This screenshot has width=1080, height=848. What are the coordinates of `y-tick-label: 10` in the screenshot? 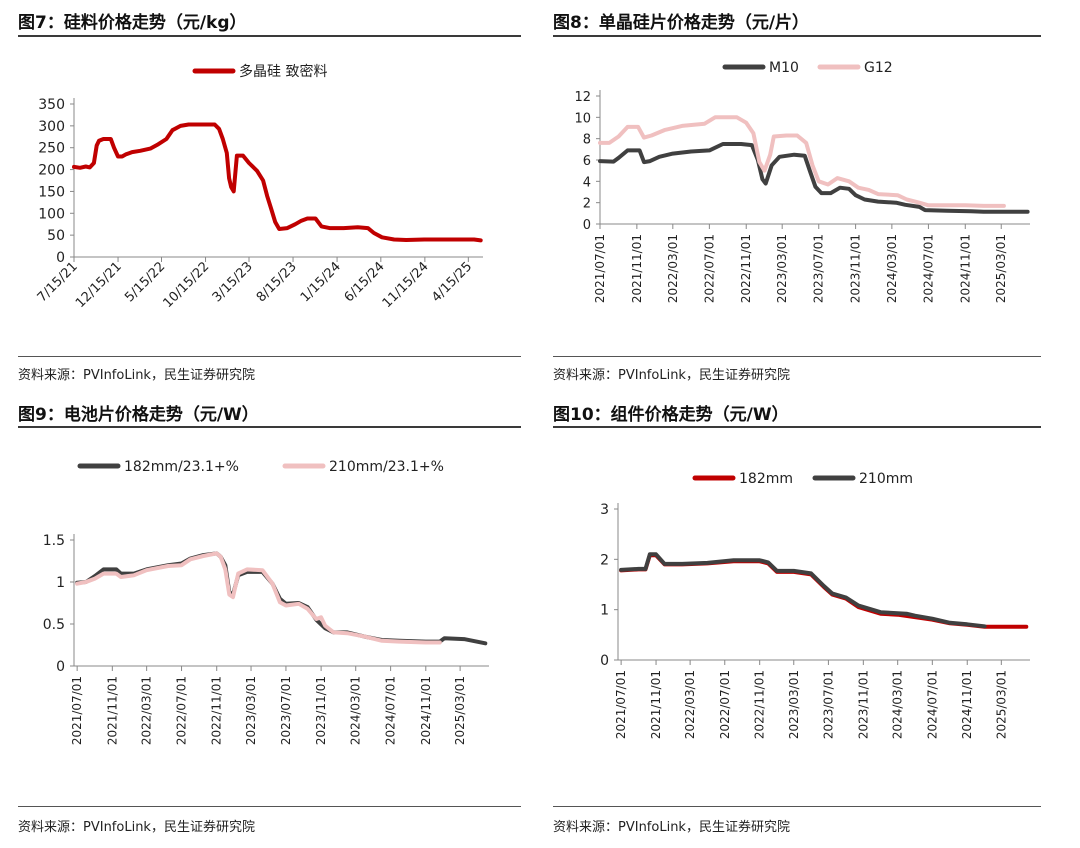 It's located at (582, 118).